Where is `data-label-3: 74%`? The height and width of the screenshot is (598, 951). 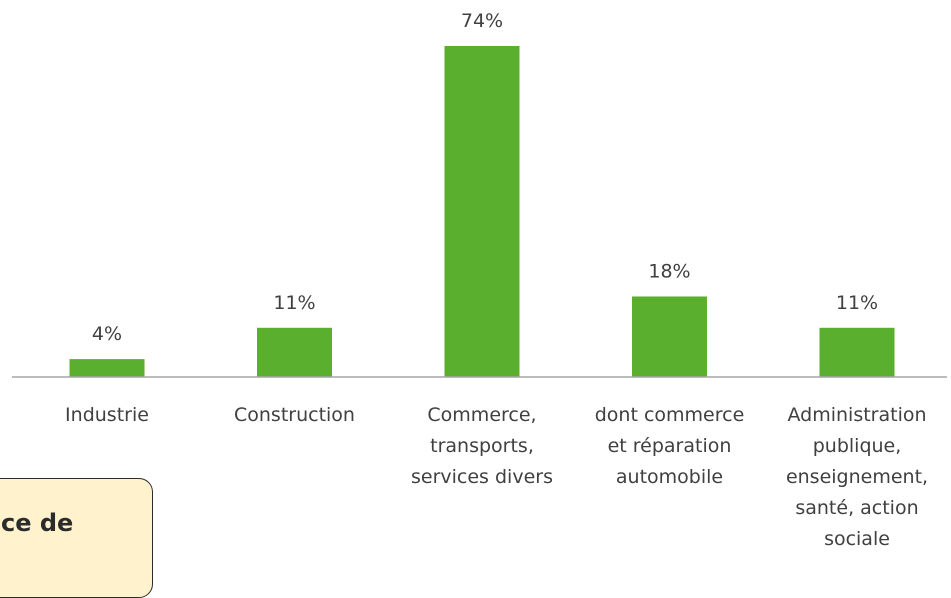
data-label-3: 74% is located at coordinates (482, 21).